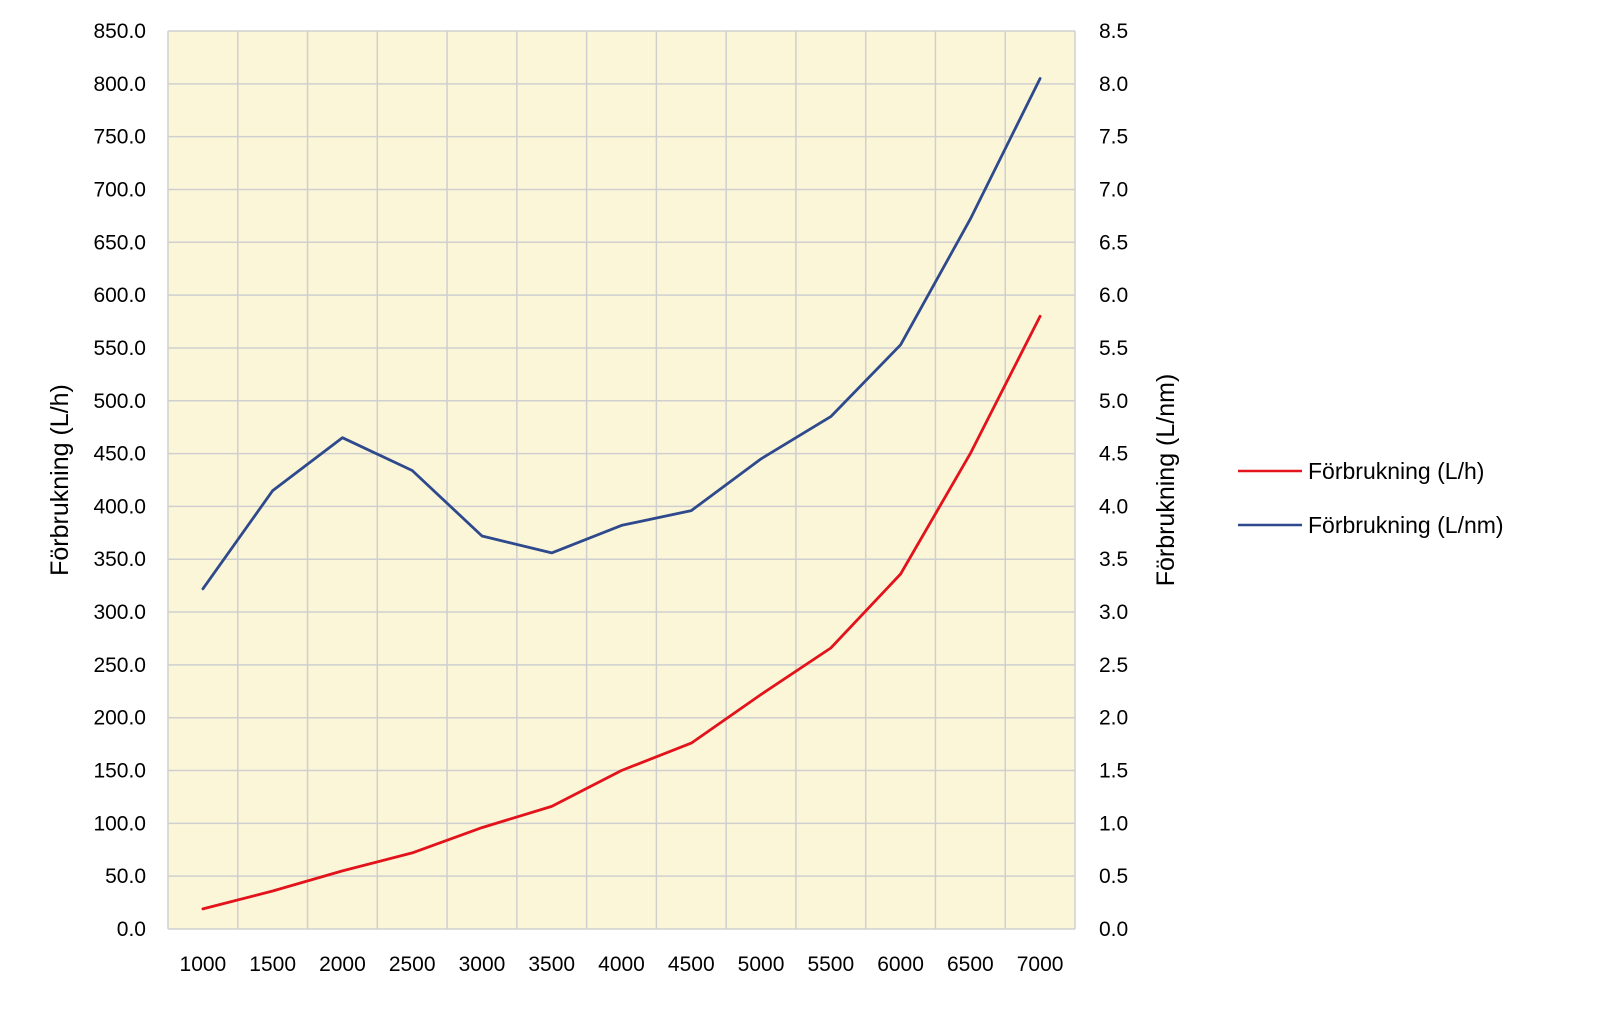  I want to click on right-tick-label: 2.5, so click(1113, 665).